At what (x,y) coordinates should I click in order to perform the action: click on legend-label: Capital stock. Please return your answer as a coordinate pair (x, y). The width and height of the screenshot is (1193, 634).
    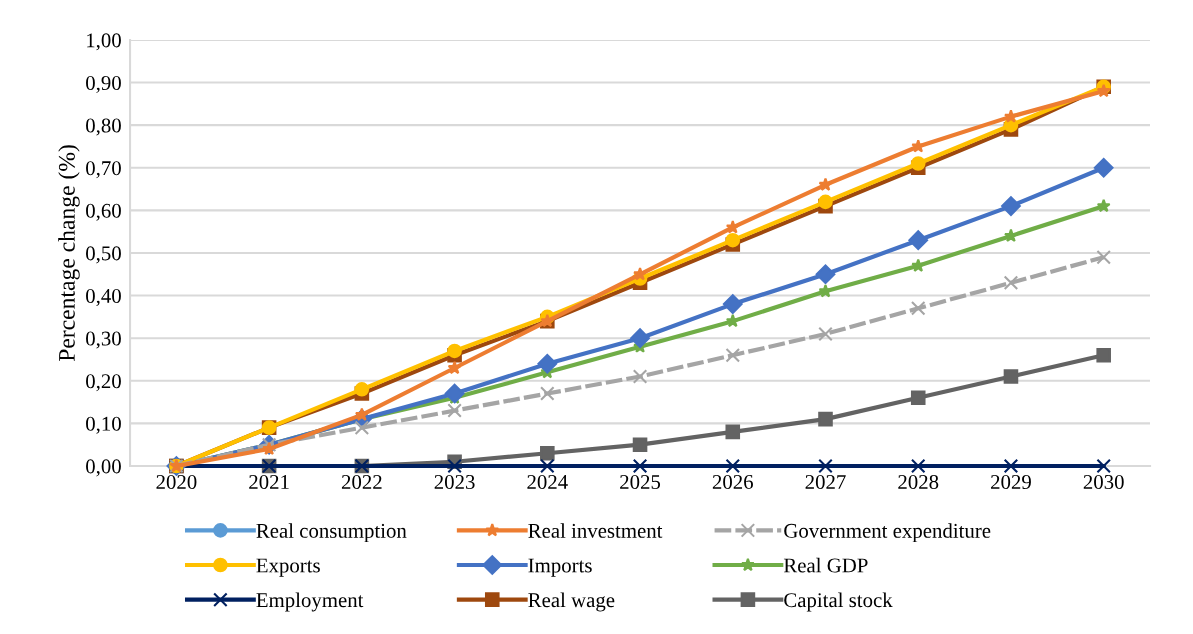
    Looking at the image, I should click on (838, 602).